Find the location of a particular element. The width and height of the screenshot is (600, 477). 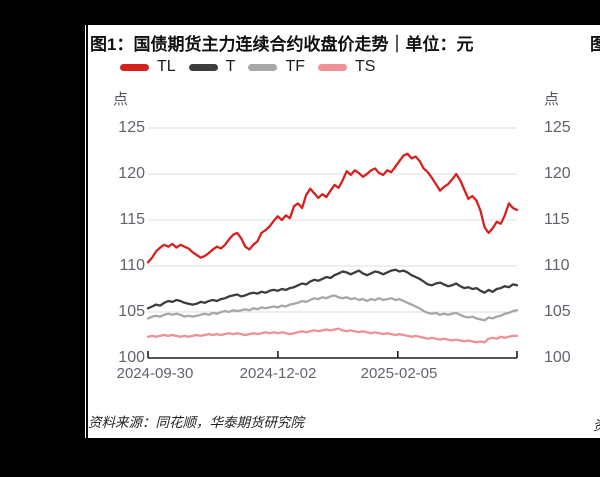

series-line-TL is located at coordinates (332, 208).